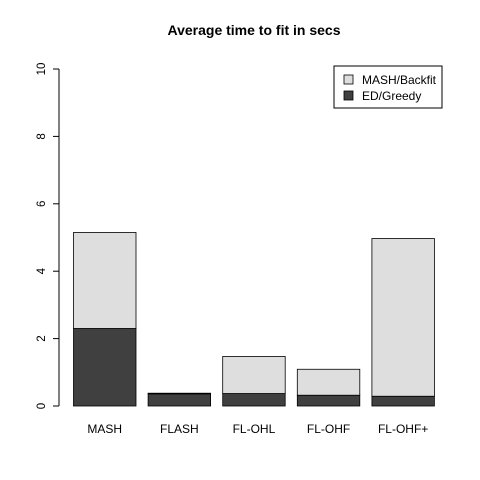 This screenshot has width=480, height=480. I want to click on bar-fl-ohf--mash-backfit, so click(403, 317).